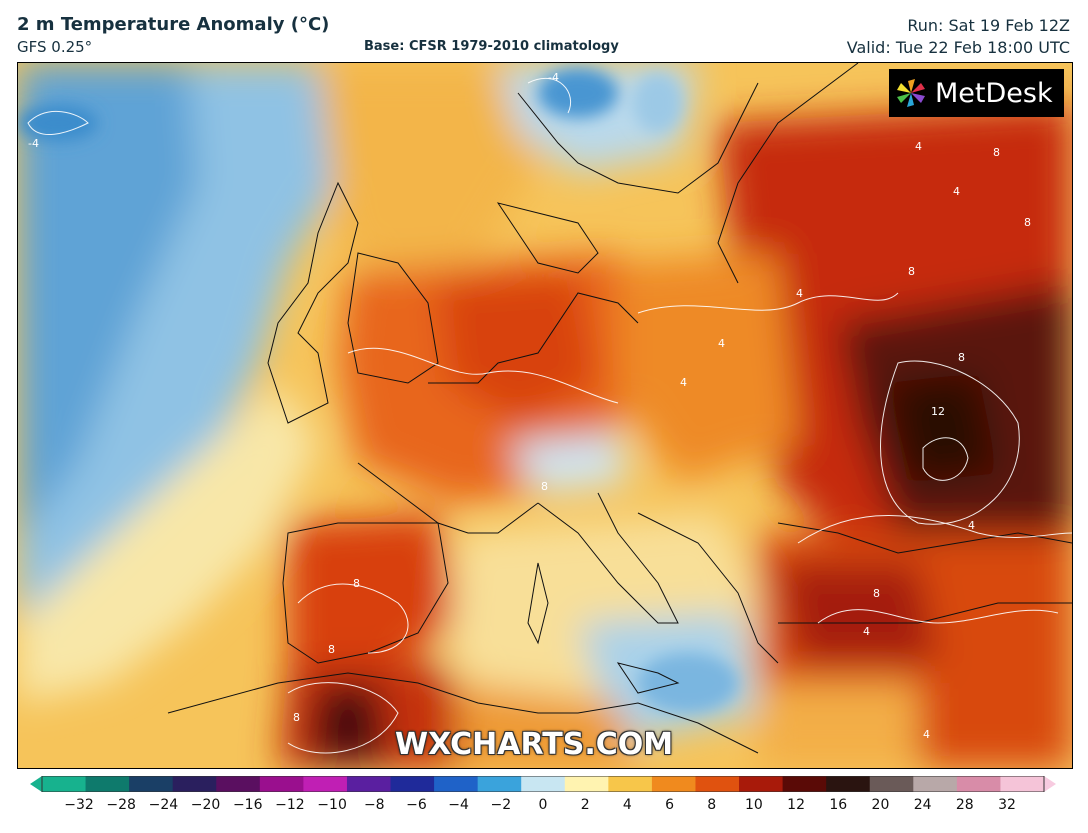 The height and width of the screenshot is (833, 1088). What do you see at coordinates (964, 805) in the screenshot?
I see `colorbar-tick-label: 28` at bounding box center [964, 805].